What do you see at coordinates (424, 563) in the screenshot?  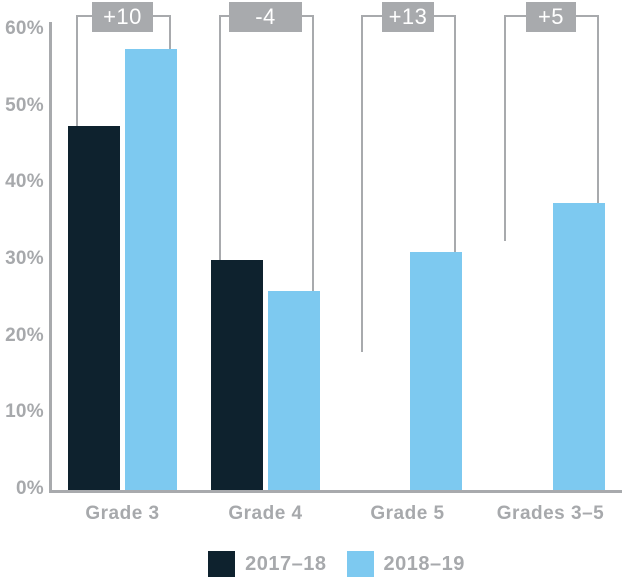 I see `legend-label-2018-19: 2018–19` at bounding box center [424, 563].